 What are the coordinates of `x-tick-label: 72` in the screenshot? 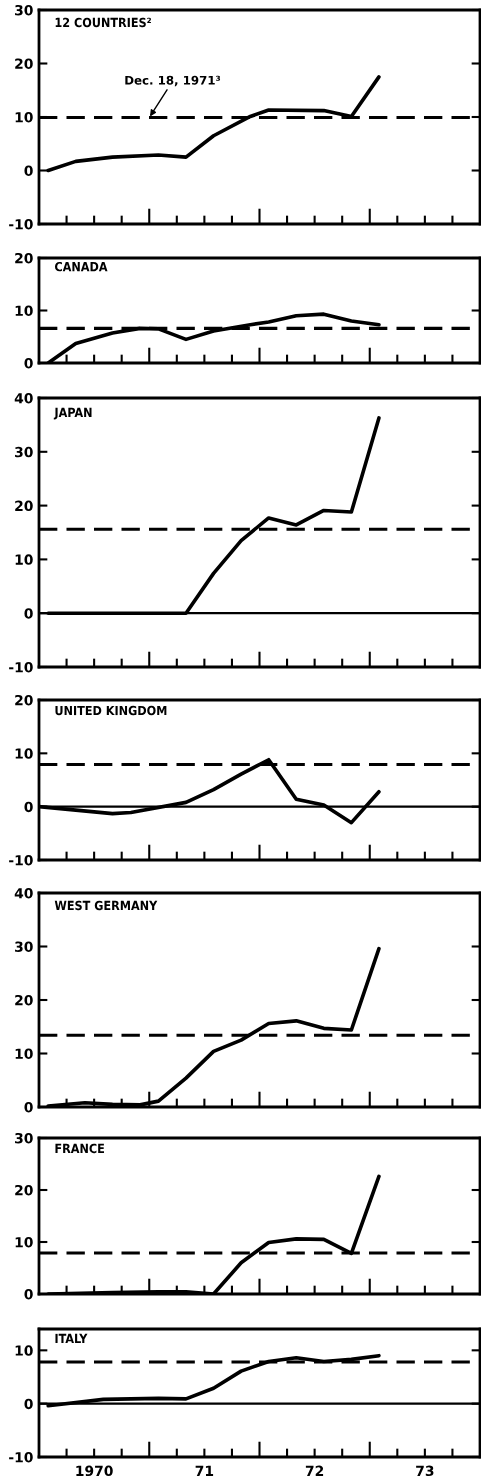 It's located at (314, 1470).